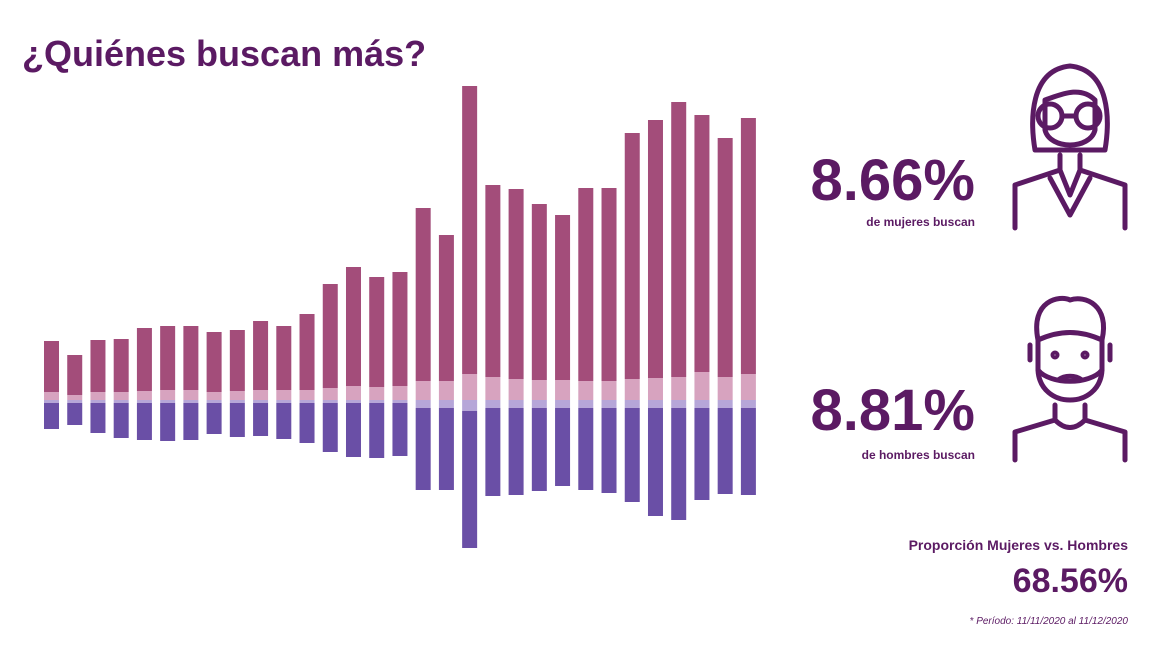  What do you see at coordinates (224, 53) in the screenshot?
I see `title: ¿Quiénes buscan más?` at bounding box center [224, 53].